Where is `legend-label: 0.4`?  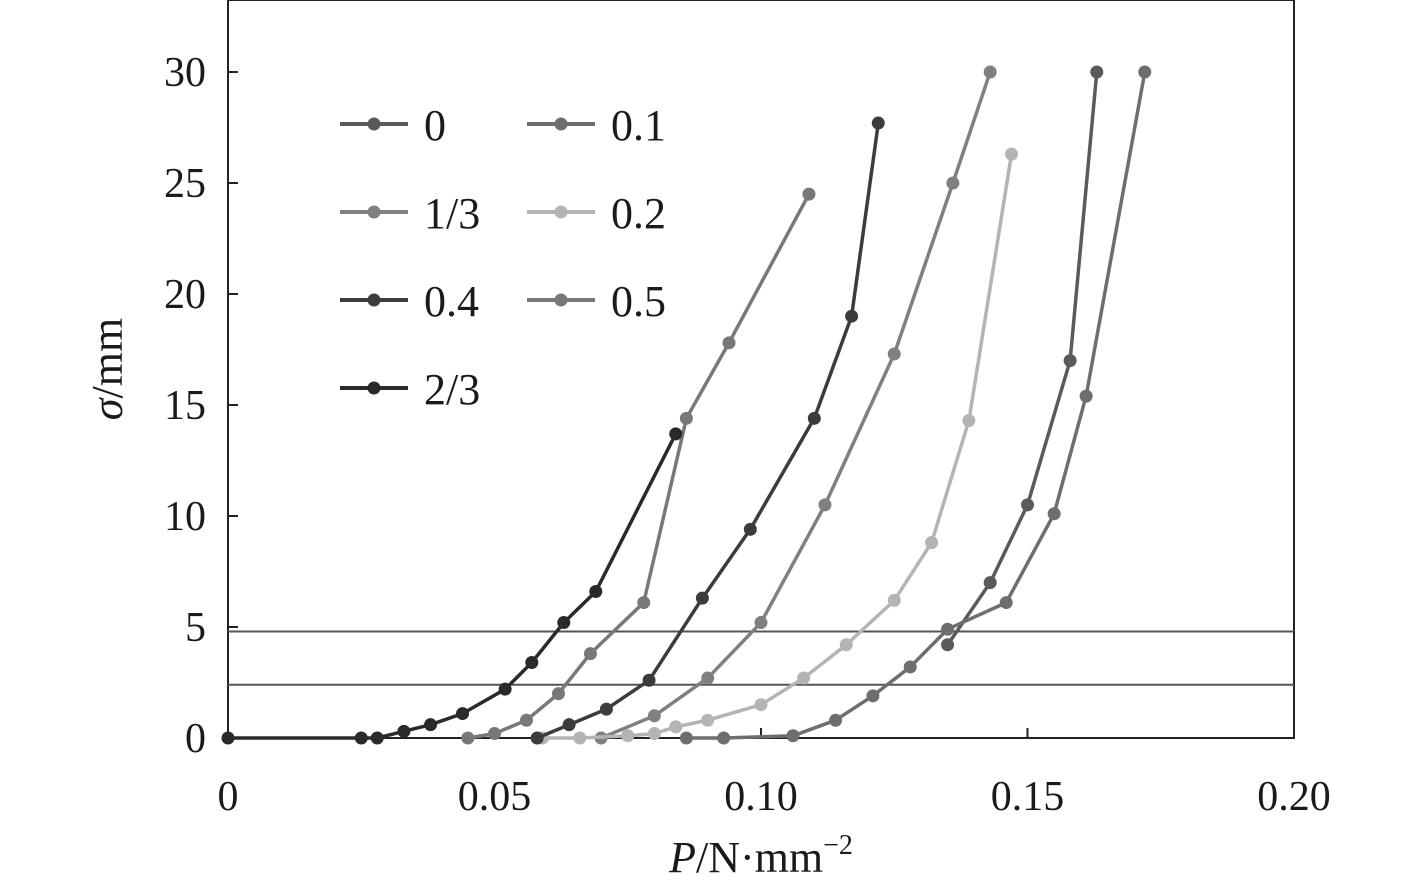 legend-label: 0.4 is located at coordinates (451, 301).